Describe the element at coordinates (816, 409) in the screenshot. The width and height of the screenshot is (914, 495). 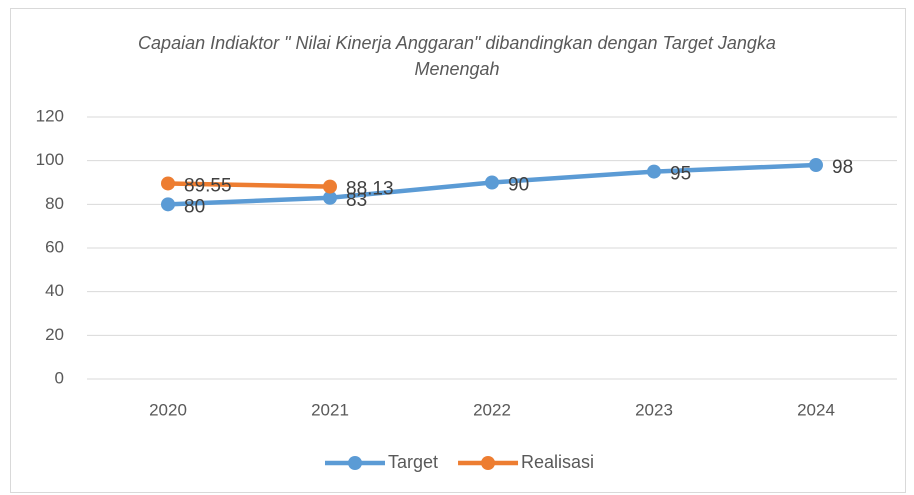
I see `x-tick-label: 2024` at that location.